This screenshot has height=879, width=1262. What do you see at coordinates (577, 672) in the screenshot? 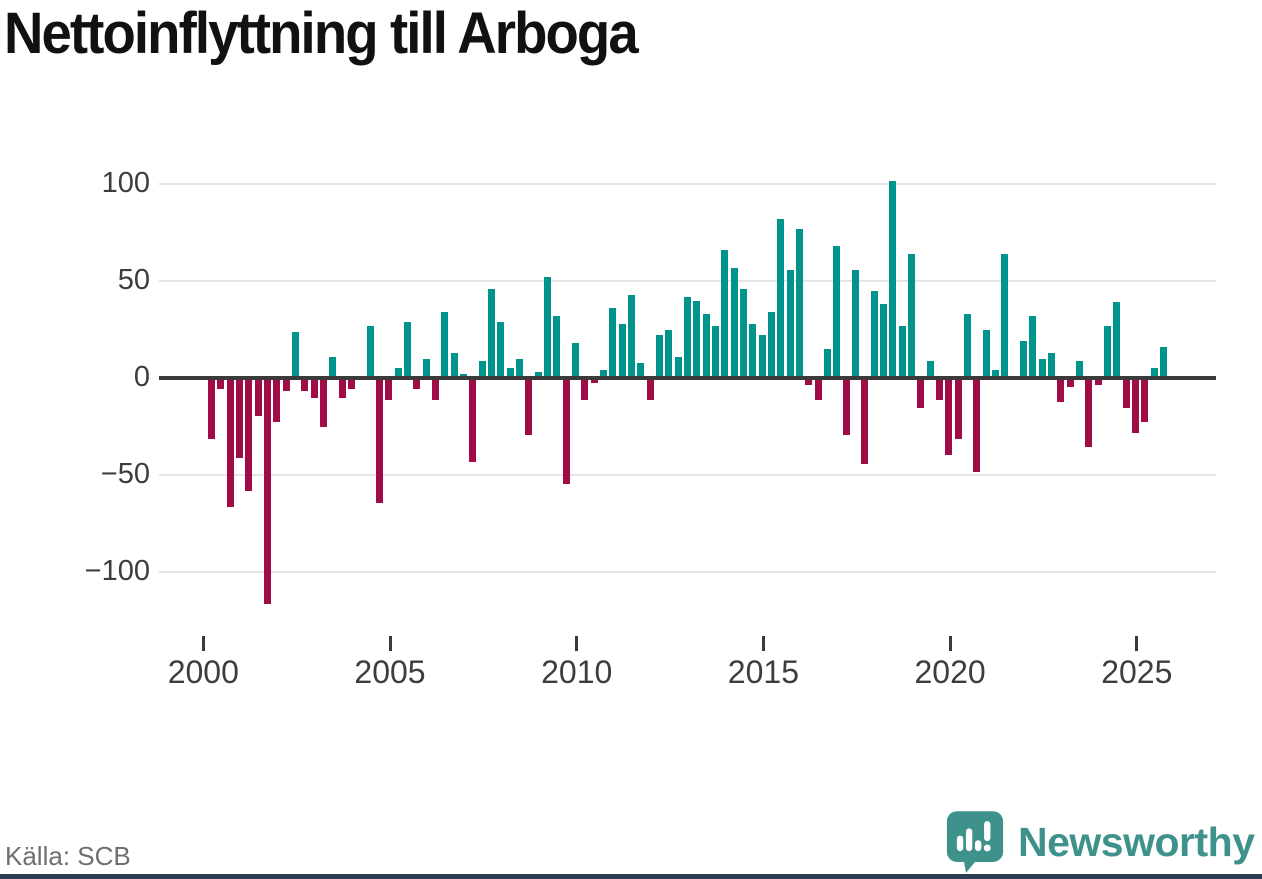
I see `x-axis-label: 2010` at bounding box center [577, 672].